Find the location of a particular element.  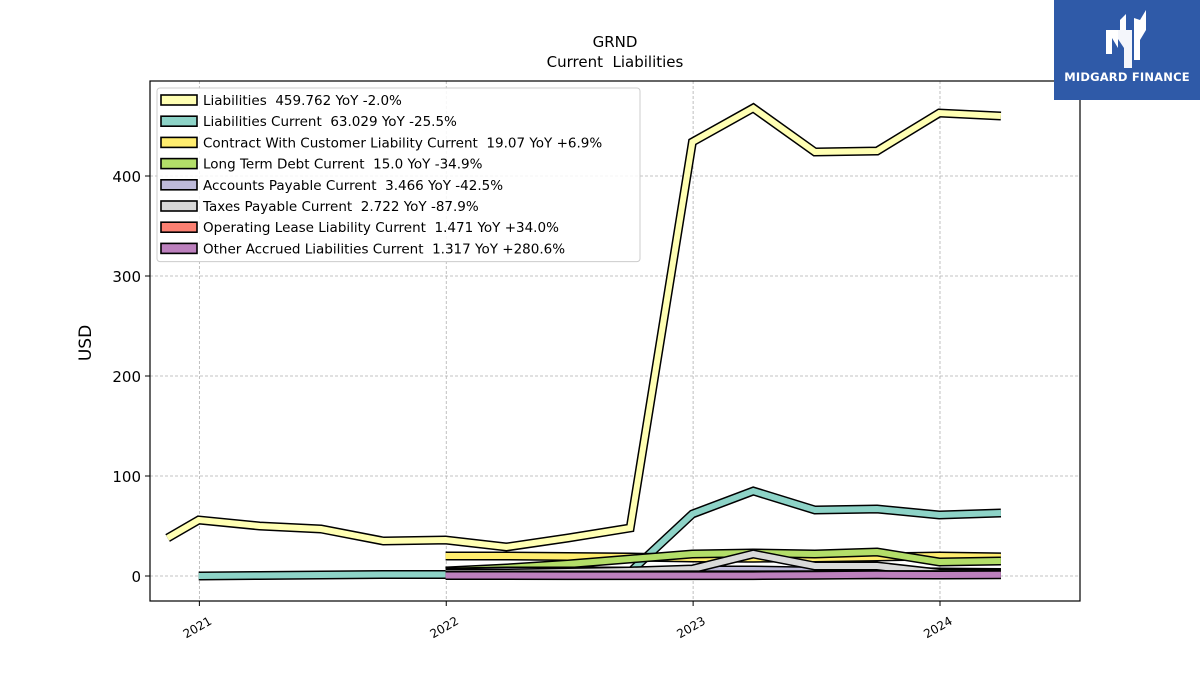

y-tick-label: 100 is located at coordinates (126, 477).